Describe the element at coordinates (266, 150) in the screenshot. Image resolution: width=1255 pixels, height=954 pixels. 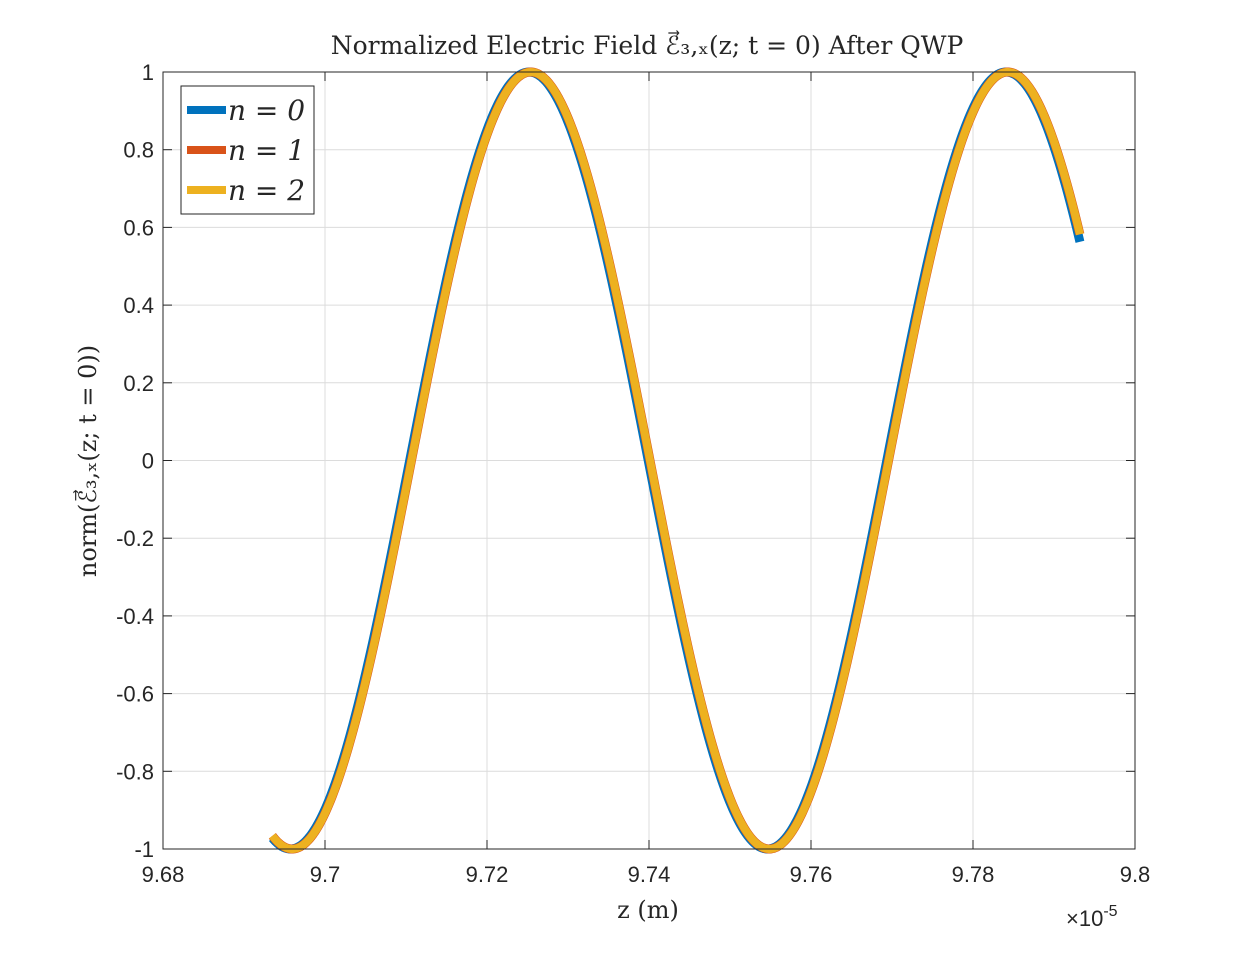
I see `legend-label: n = 1` at that location.